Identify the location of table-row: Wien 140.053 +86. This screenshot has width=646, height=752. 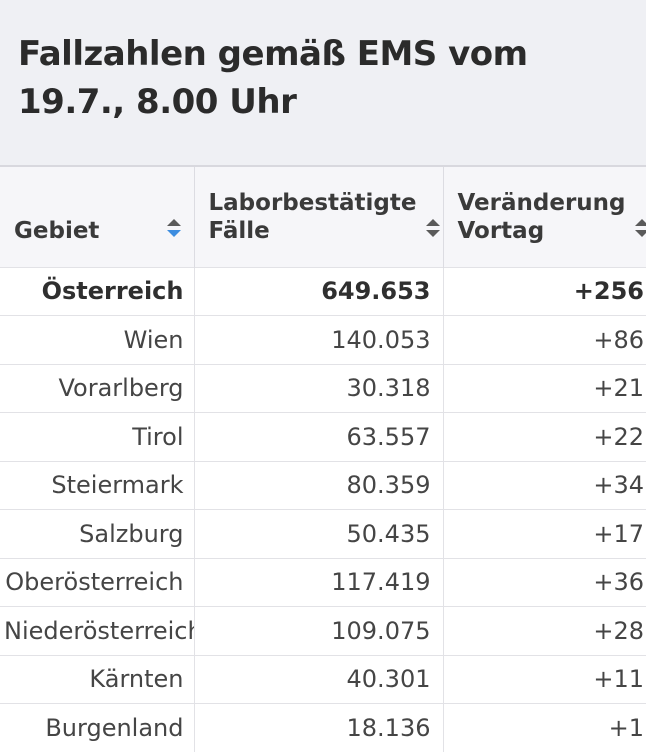
(323, 340).